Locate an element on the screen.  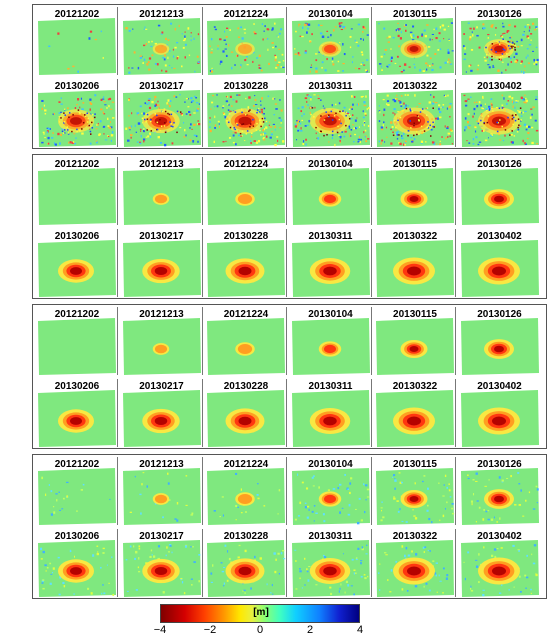
colorbar-gradient: [m] is located at coordinates (260, 613).